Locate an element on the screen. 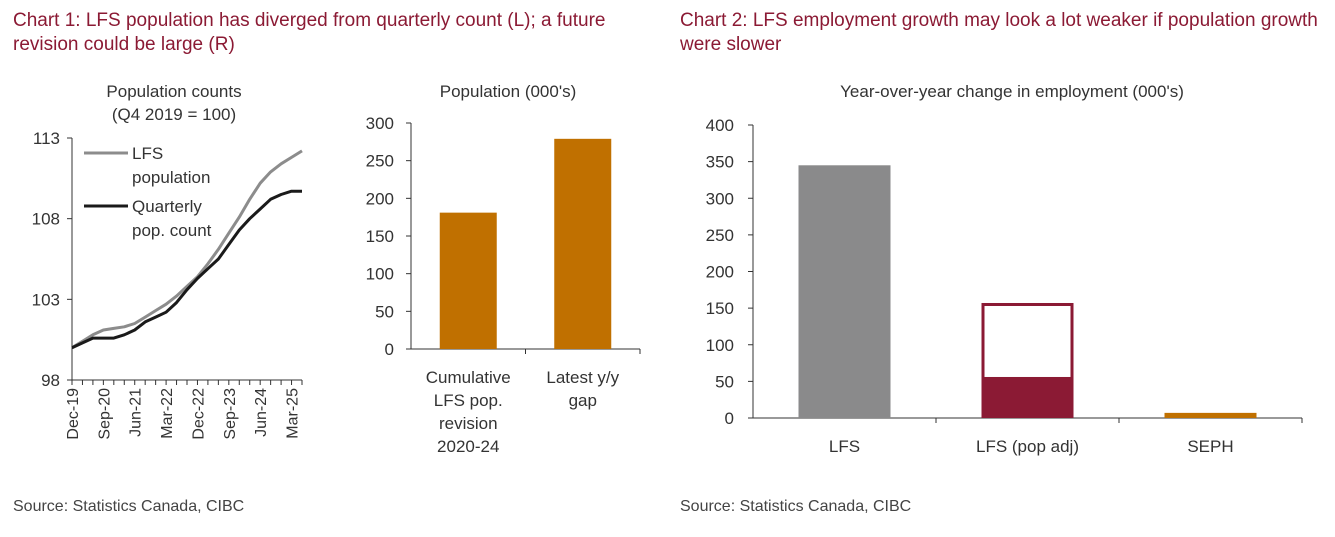  lfs-pop-adj-bar is located at coordinates (1027, 397).